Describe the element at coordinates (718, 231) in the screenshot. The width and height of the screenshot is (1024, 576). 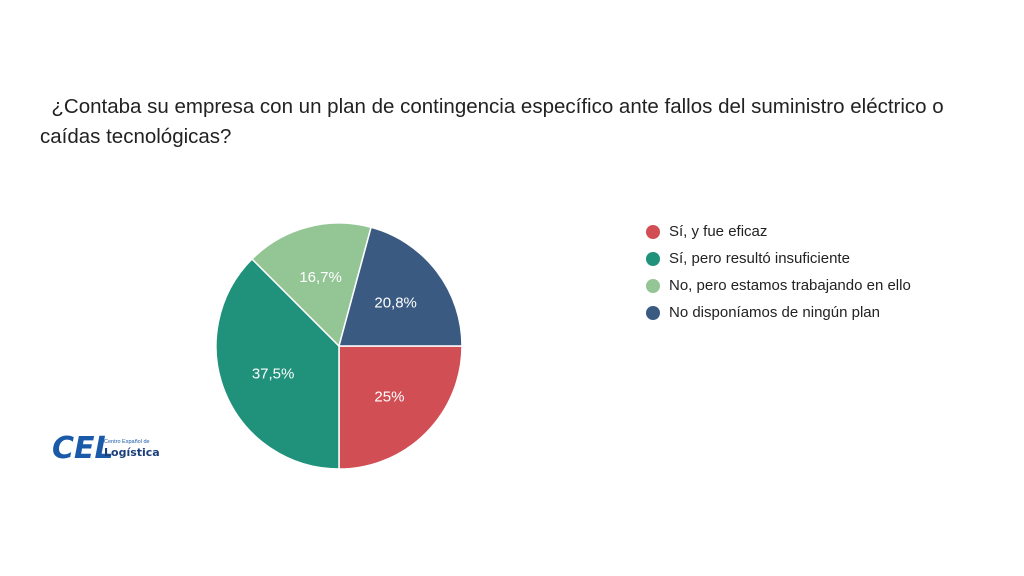
I see `legend-label: Sí, y fue eficaz` at that location.